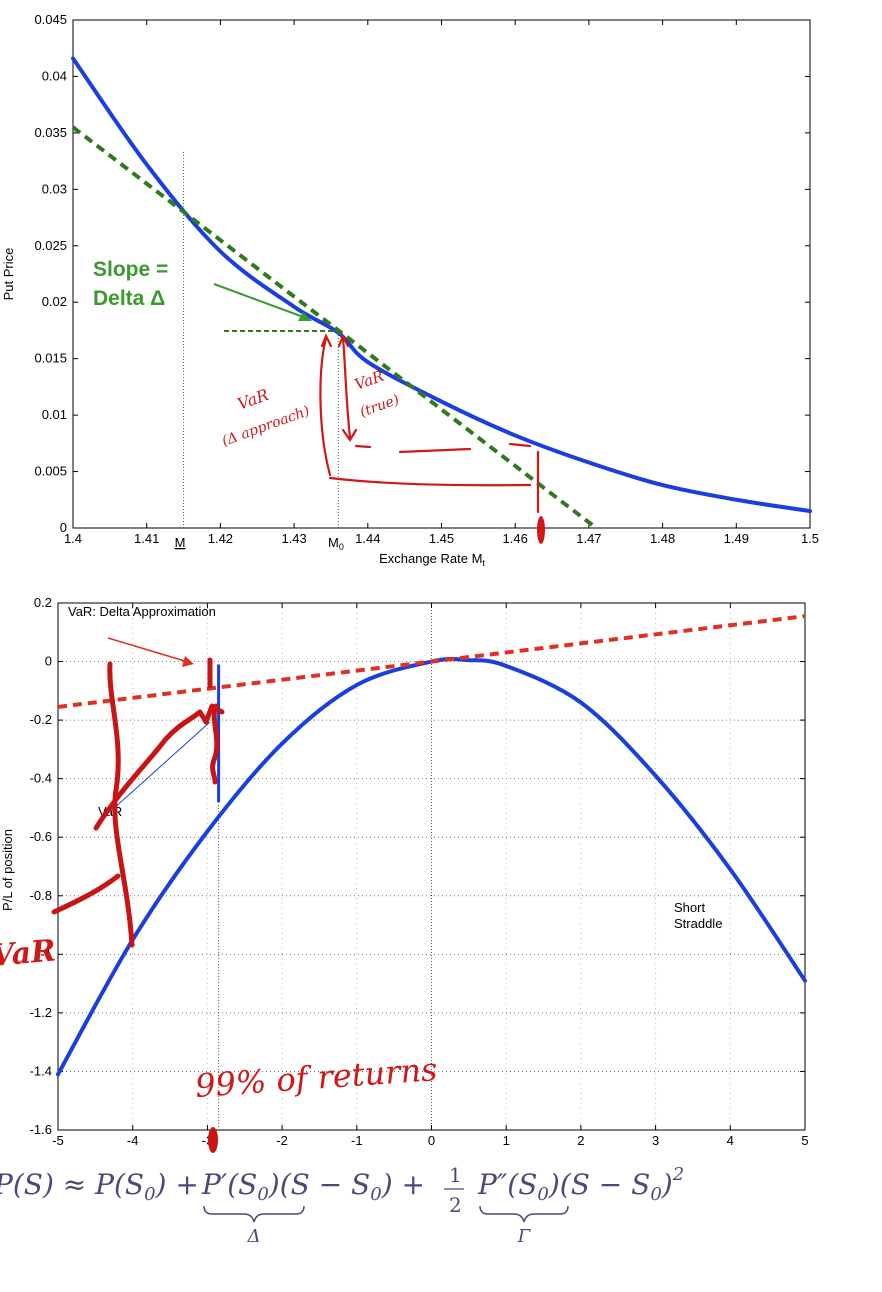 The image size is (882, 1292). Describe the element at coordinates (46, 953) in the screenshot. I see `y-tick-label: -1` at that location.